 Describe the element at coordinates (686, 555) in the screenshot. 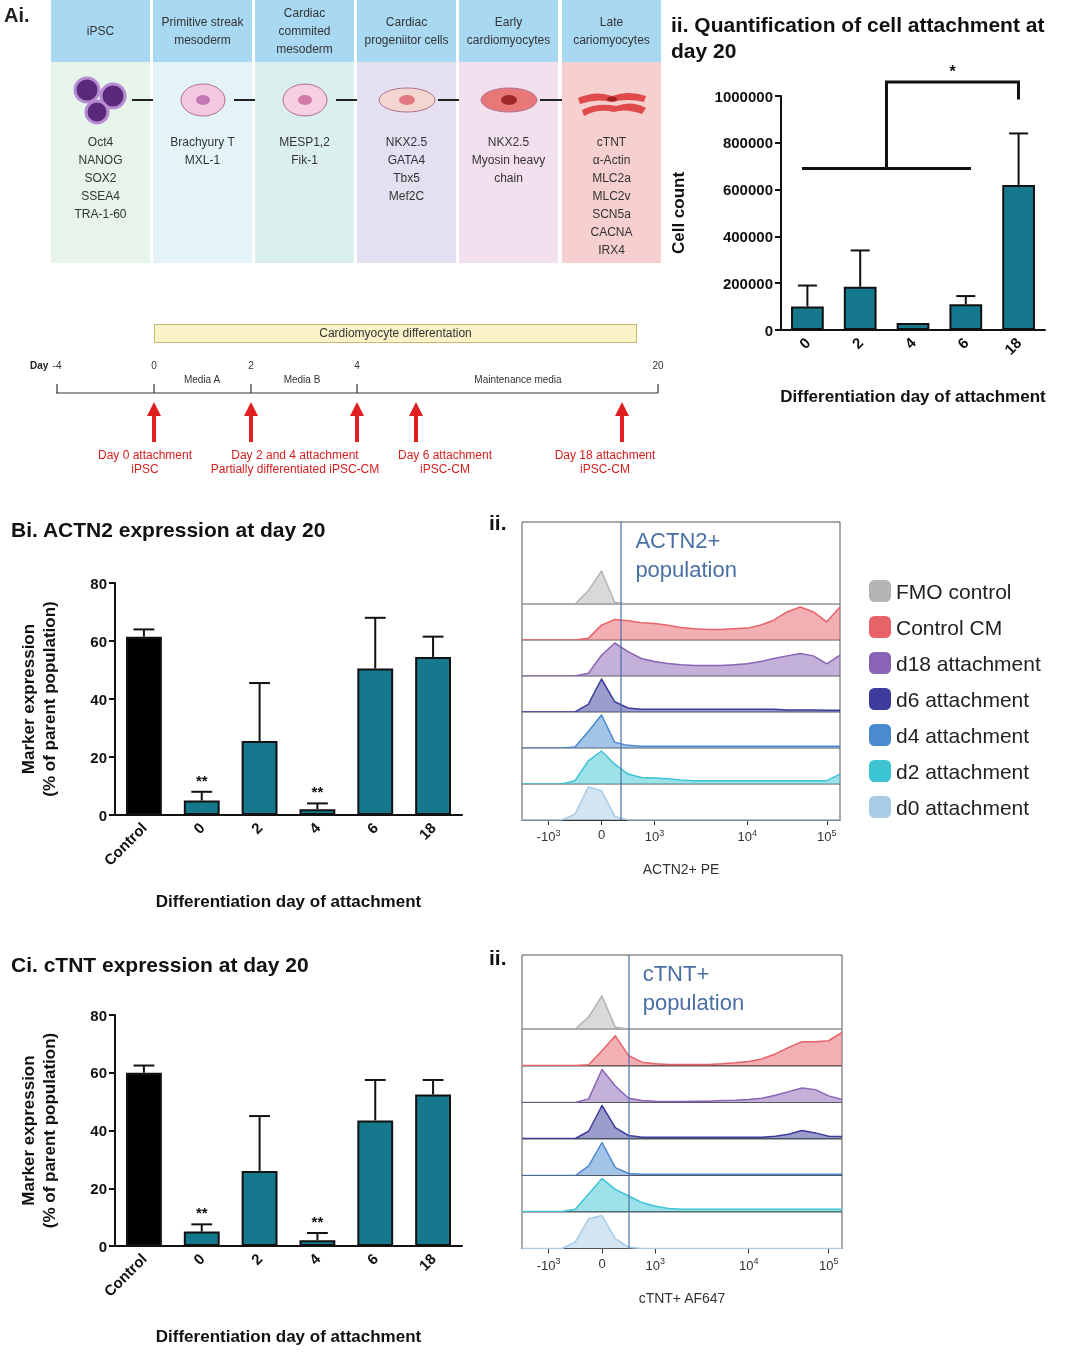

I see `annotation: ACTN2+ population` at that location.